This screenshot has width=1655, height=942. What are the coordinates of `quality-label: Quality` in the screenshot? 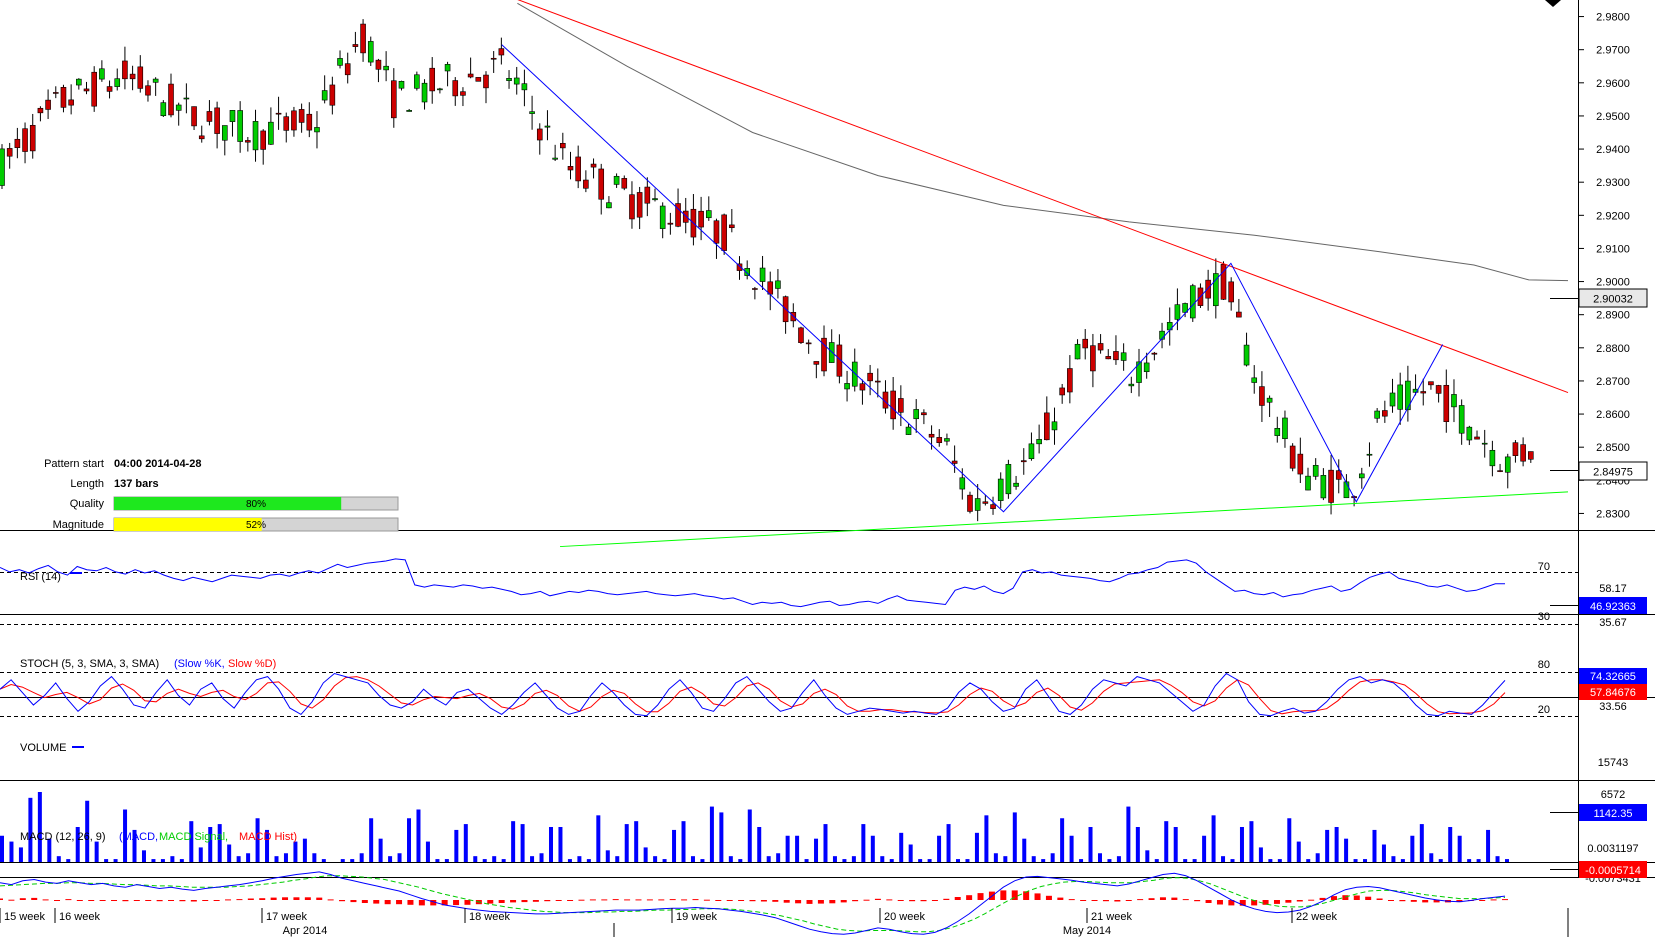 It's located at (87, 504).